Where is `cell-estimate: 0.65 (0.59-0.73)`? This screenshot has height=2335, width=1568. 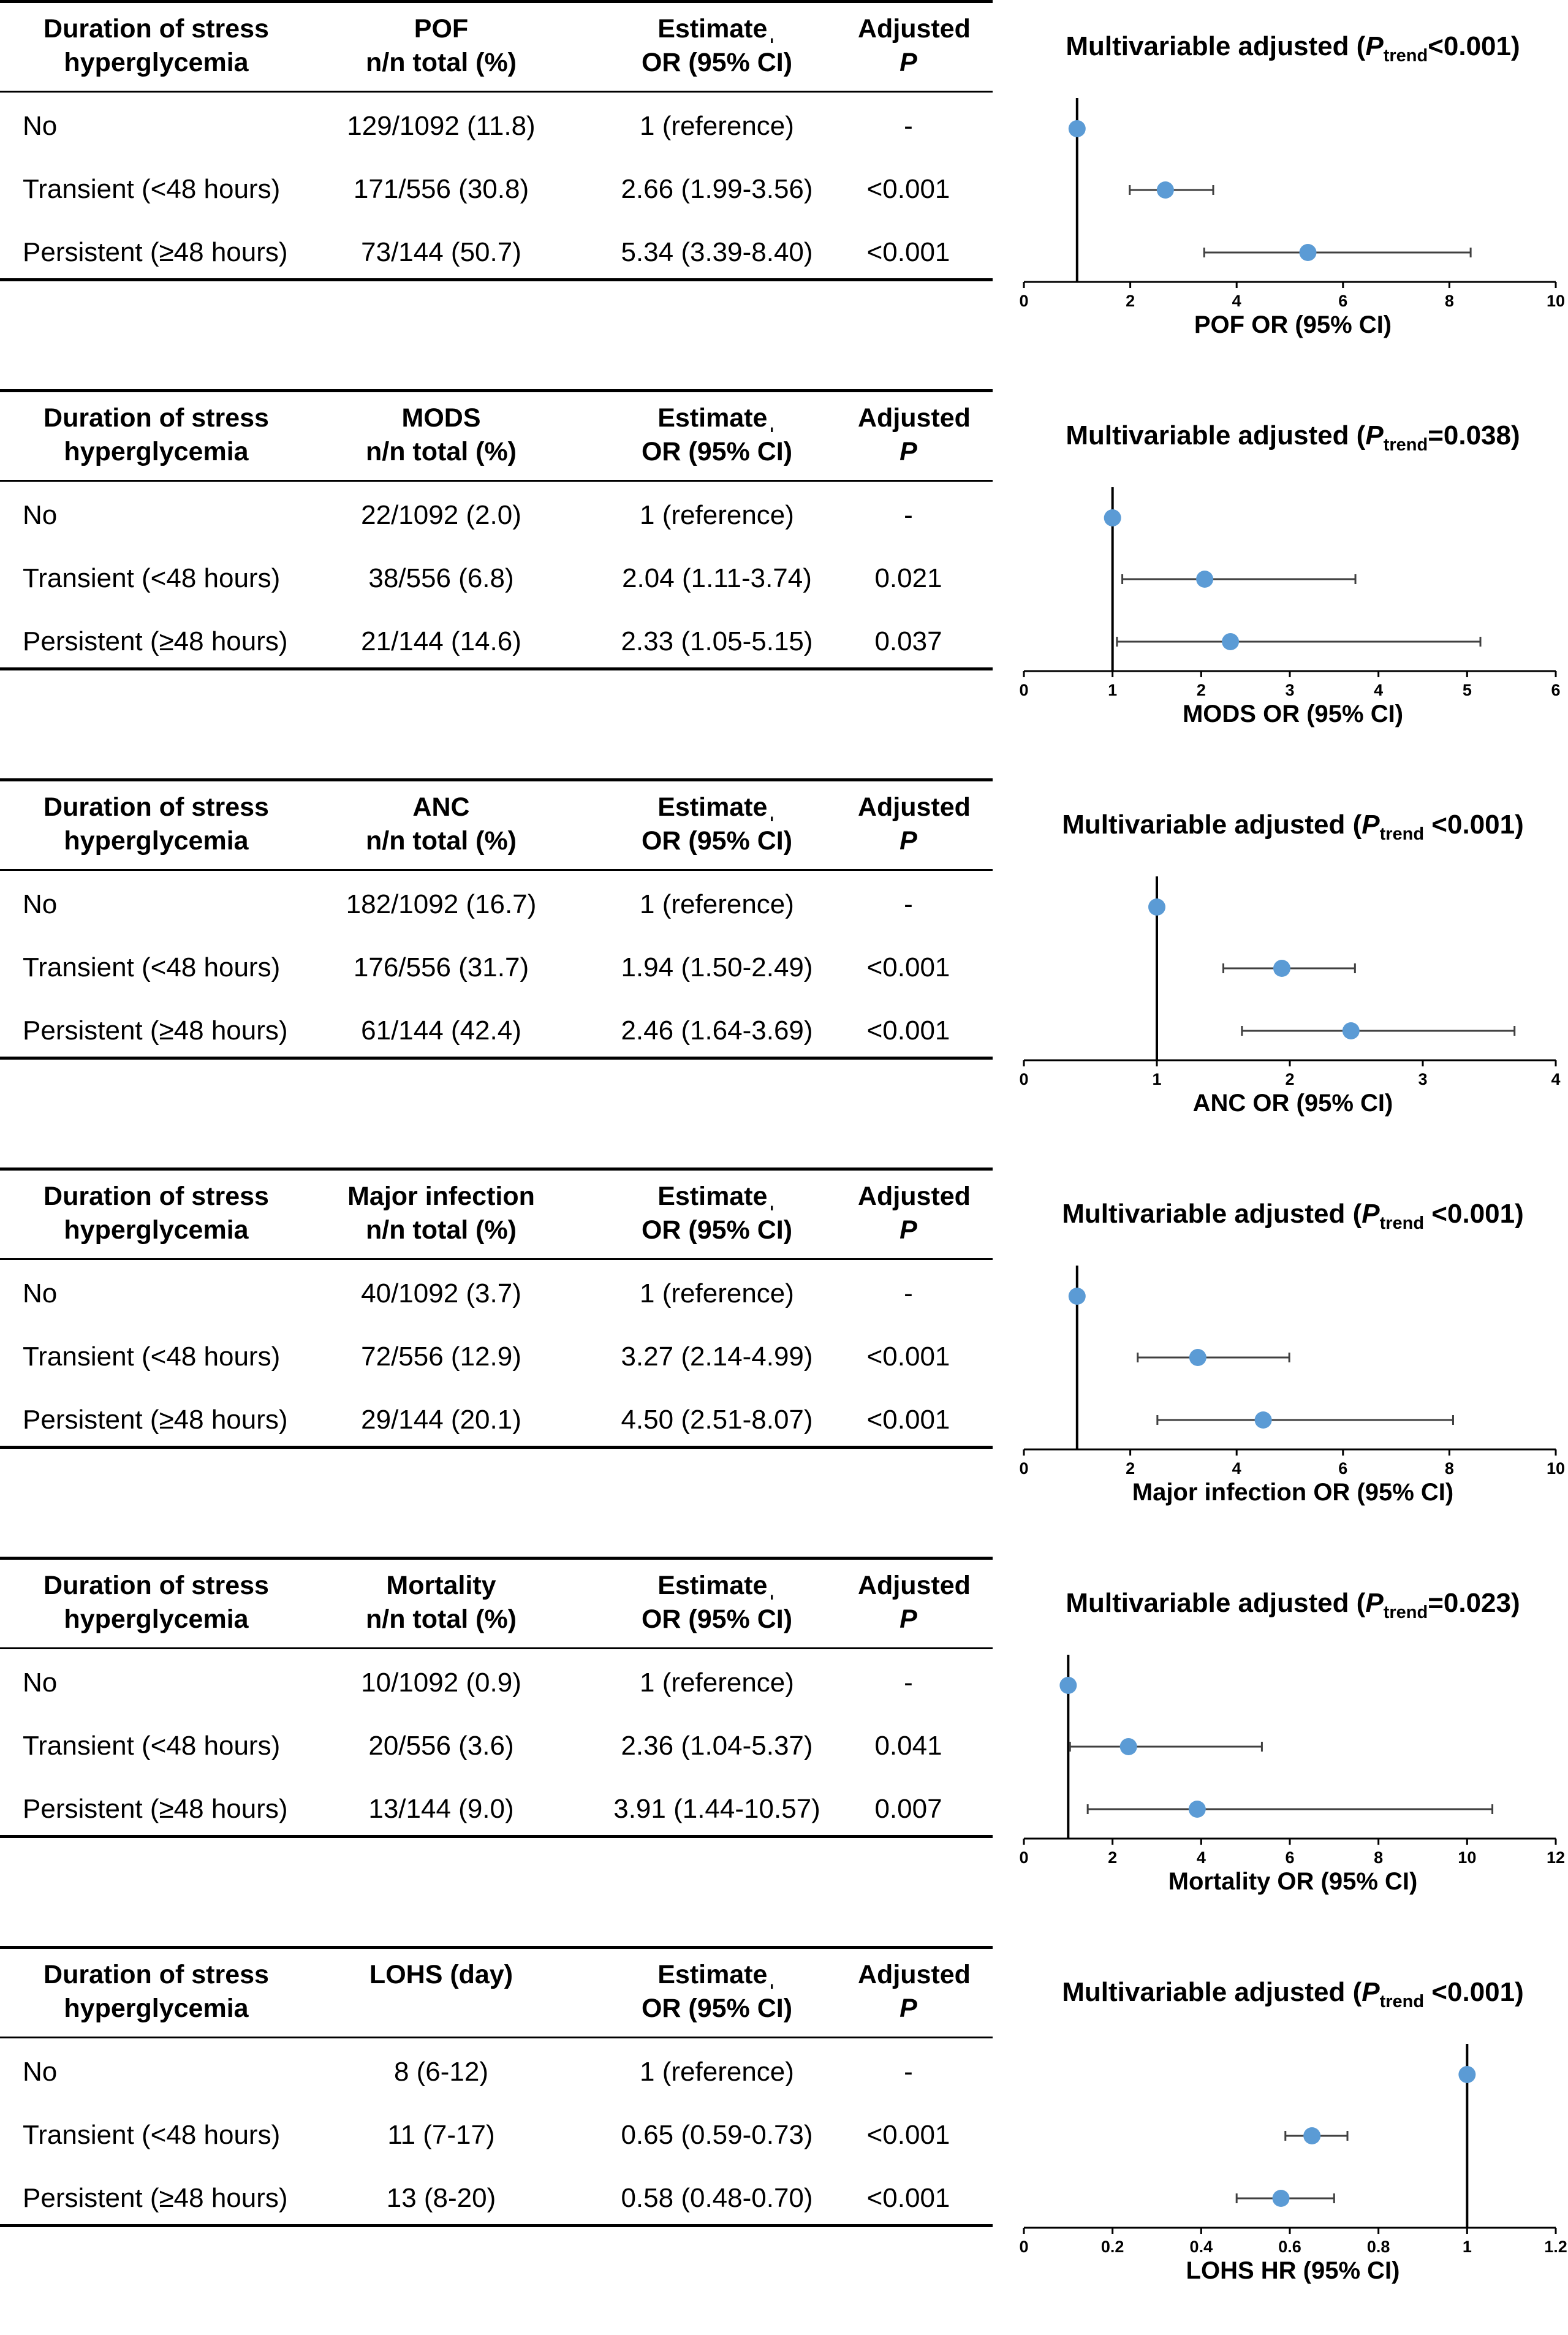 cell-estimate: 0.65 (0.59-0.73) is located at coordinates (717, 2135).